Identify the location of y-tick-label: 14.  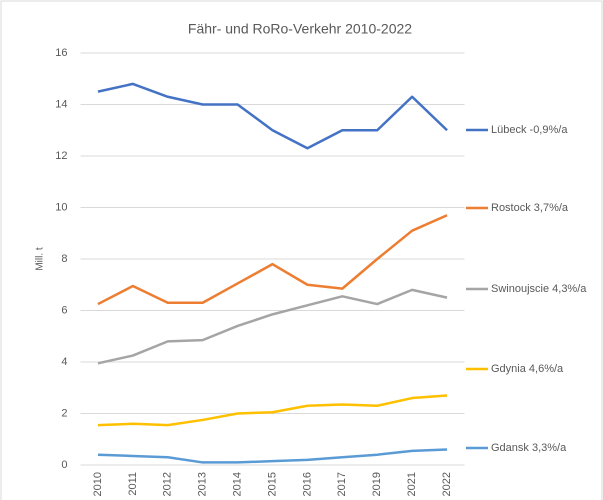
(61, 104).